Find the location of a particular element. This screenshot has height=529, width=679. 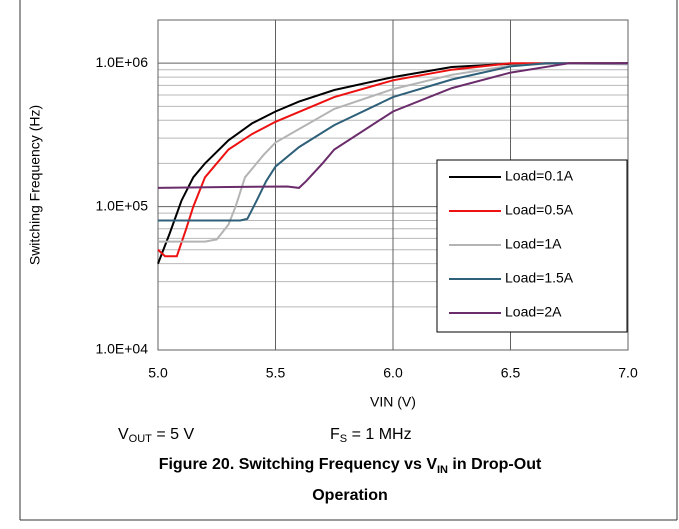

legend-label: Load=1A is located at coordinates (533, 244).